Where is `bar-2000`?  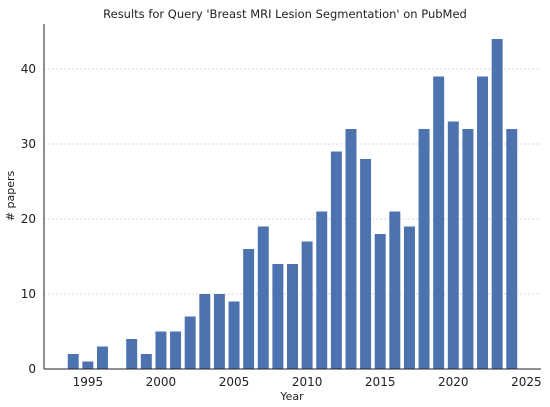 bar-2000 is located at coordinates (161, 350).